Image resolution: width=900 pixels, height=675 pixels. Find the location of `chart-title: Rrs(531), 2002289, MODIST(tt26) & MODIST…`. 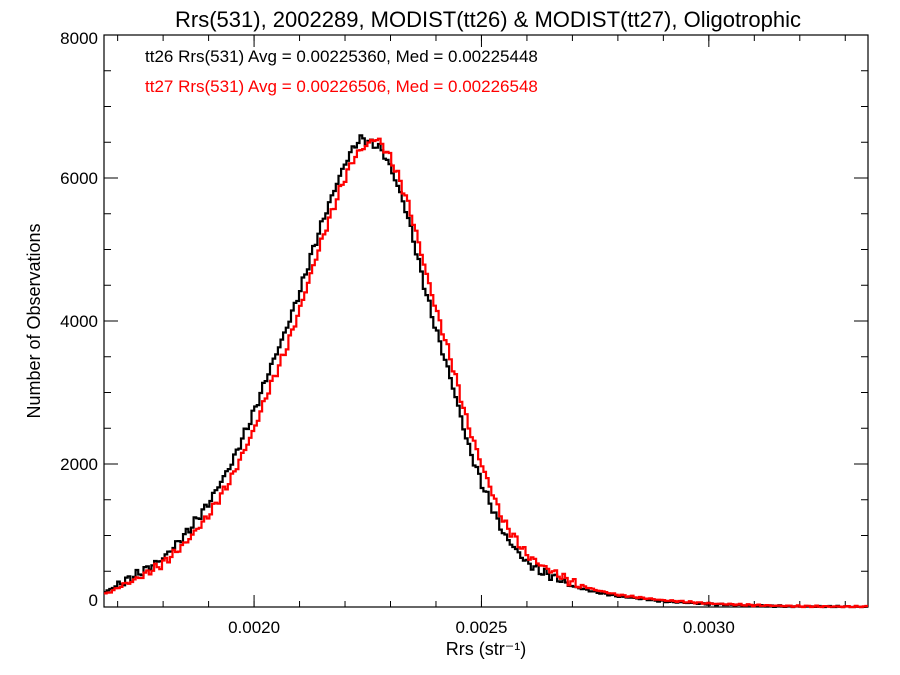

chart-title: Rrs(531), 2002289, MODIST(tt26) & MODIST… is located at coordinates (488, 19).